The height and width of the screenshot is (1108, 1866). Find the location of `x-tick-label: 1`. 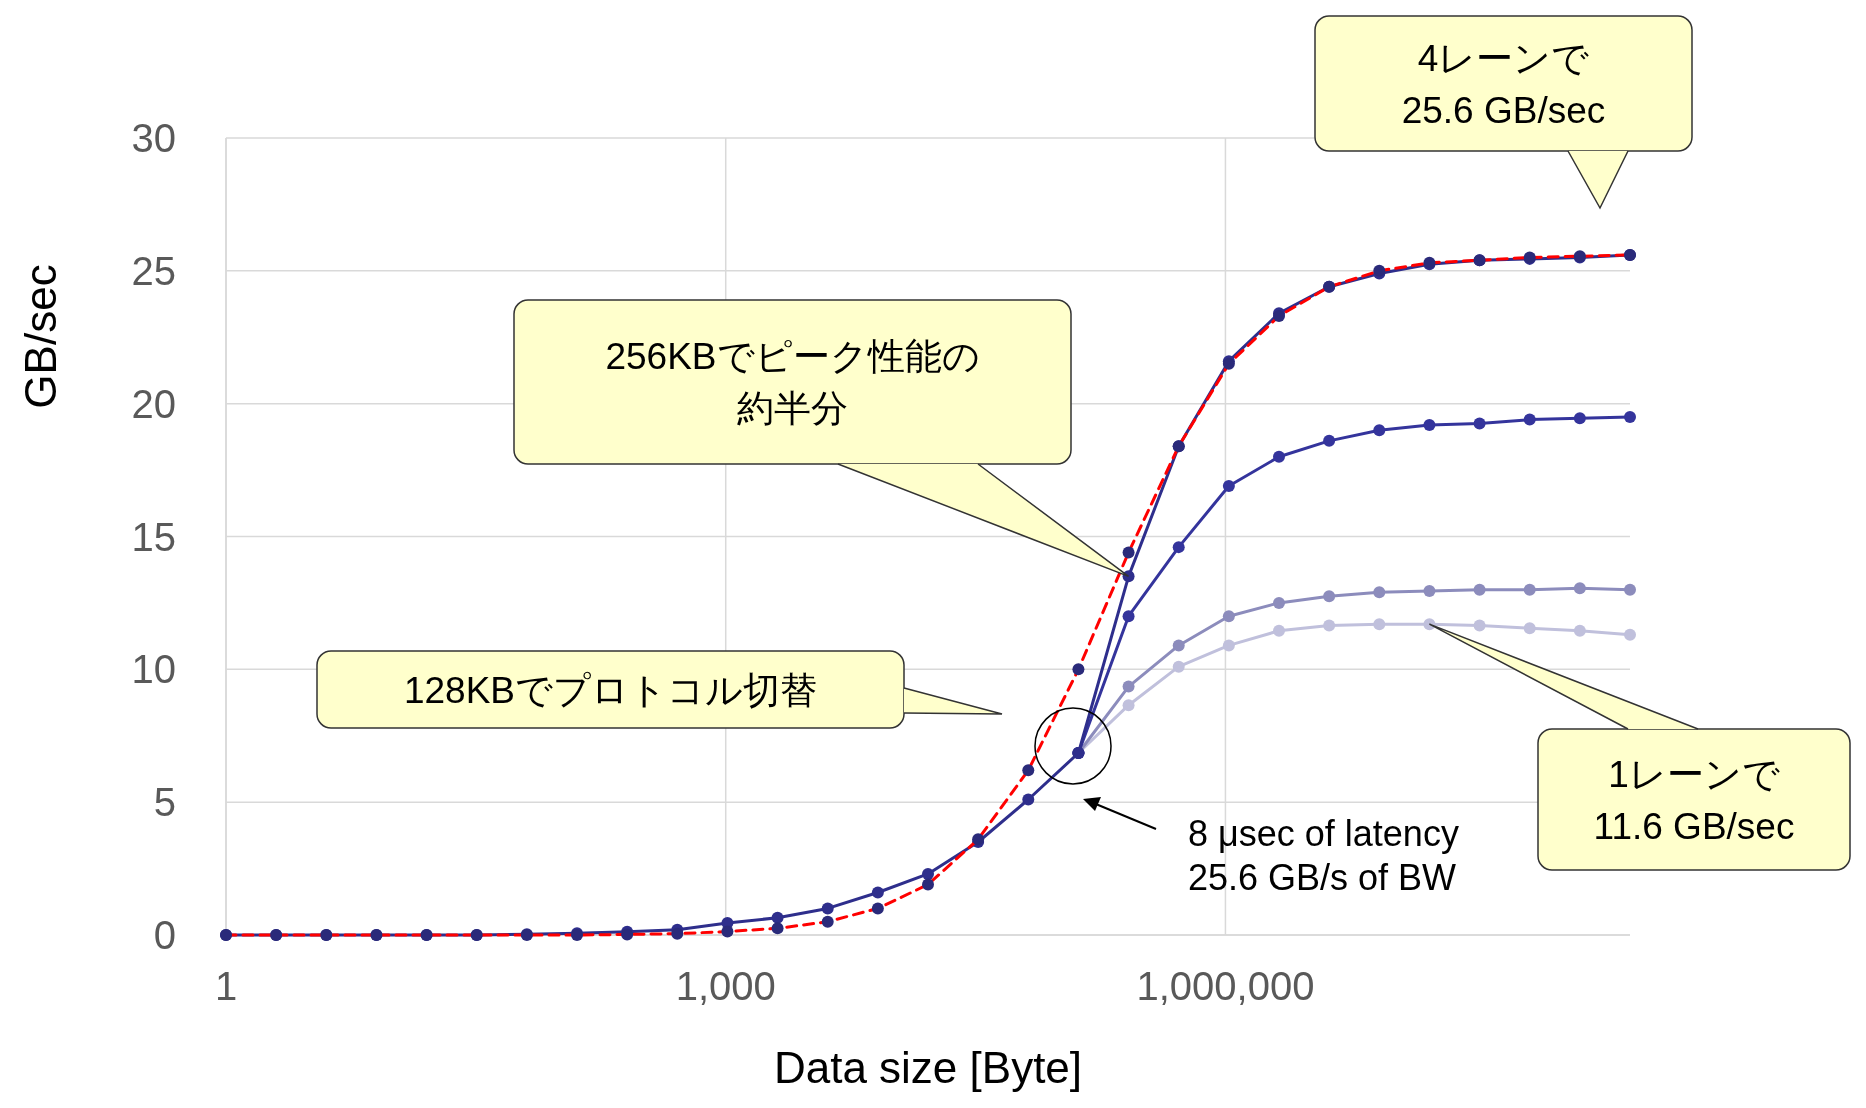

x-tick-label: 1 is located at coordinates (226, 986).